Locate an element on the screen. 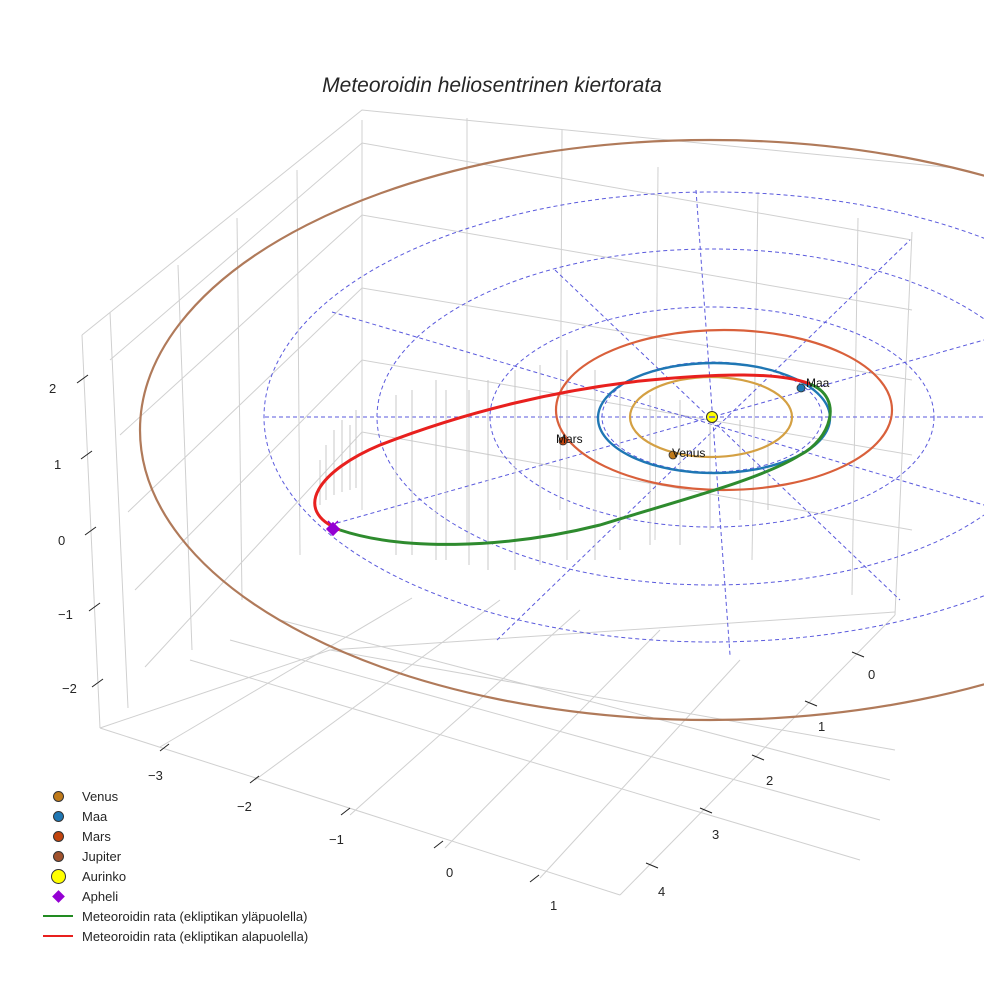  y-tick-2: 2 is located at coordinates (769, 780).